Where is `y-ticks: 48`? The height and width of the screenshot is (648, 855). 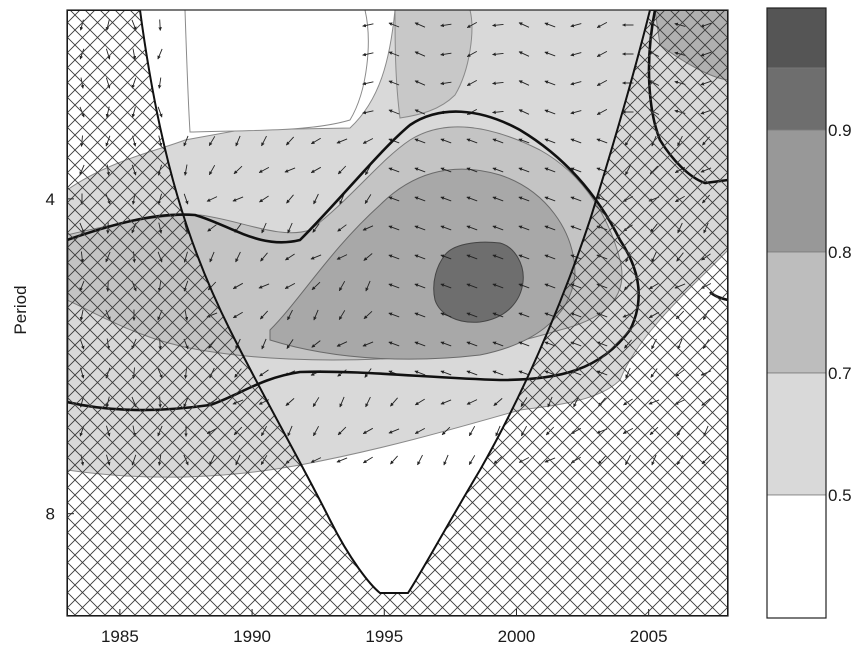
y-ticks: 48 is located at coordinates (60, 357).